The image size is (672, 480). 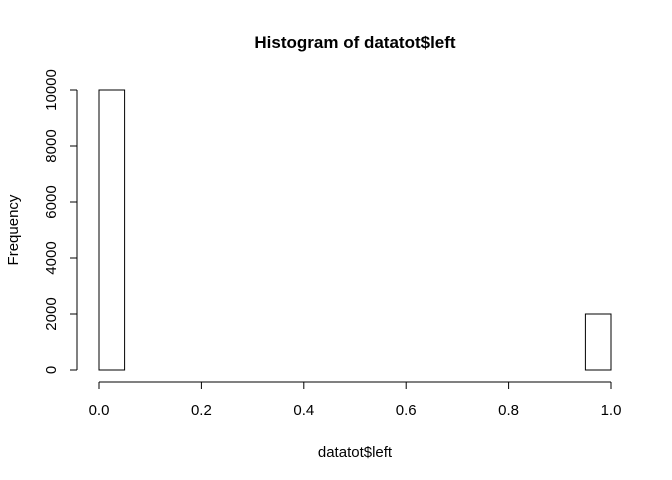 I want to click on chart-title: Histogram of datatot$left, so click(x=355, y=42).